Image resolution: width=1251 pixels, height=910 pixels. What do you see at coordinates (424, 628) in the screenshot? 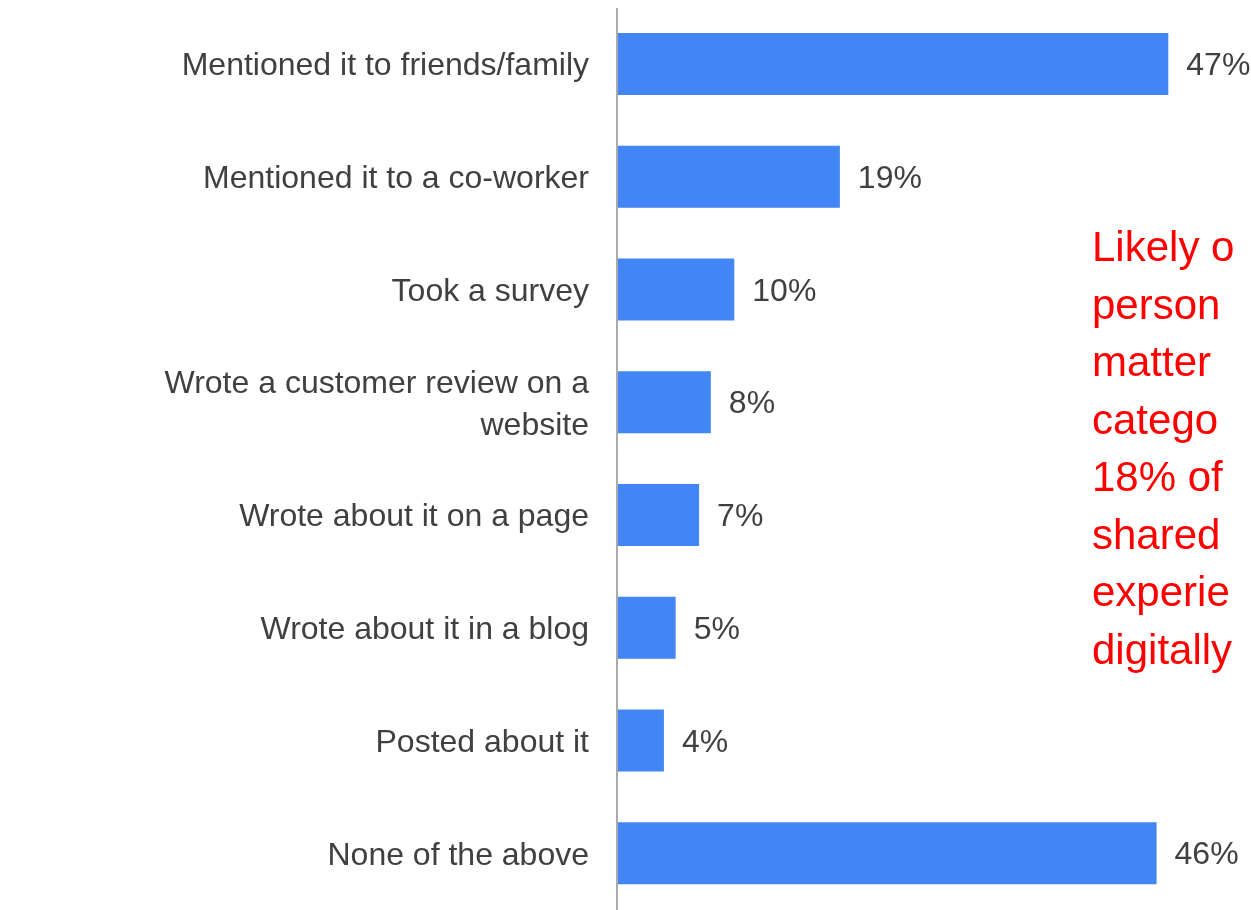
I see `y-tick-label: Wrote about it in a blog` at bounding box center [424, 628].